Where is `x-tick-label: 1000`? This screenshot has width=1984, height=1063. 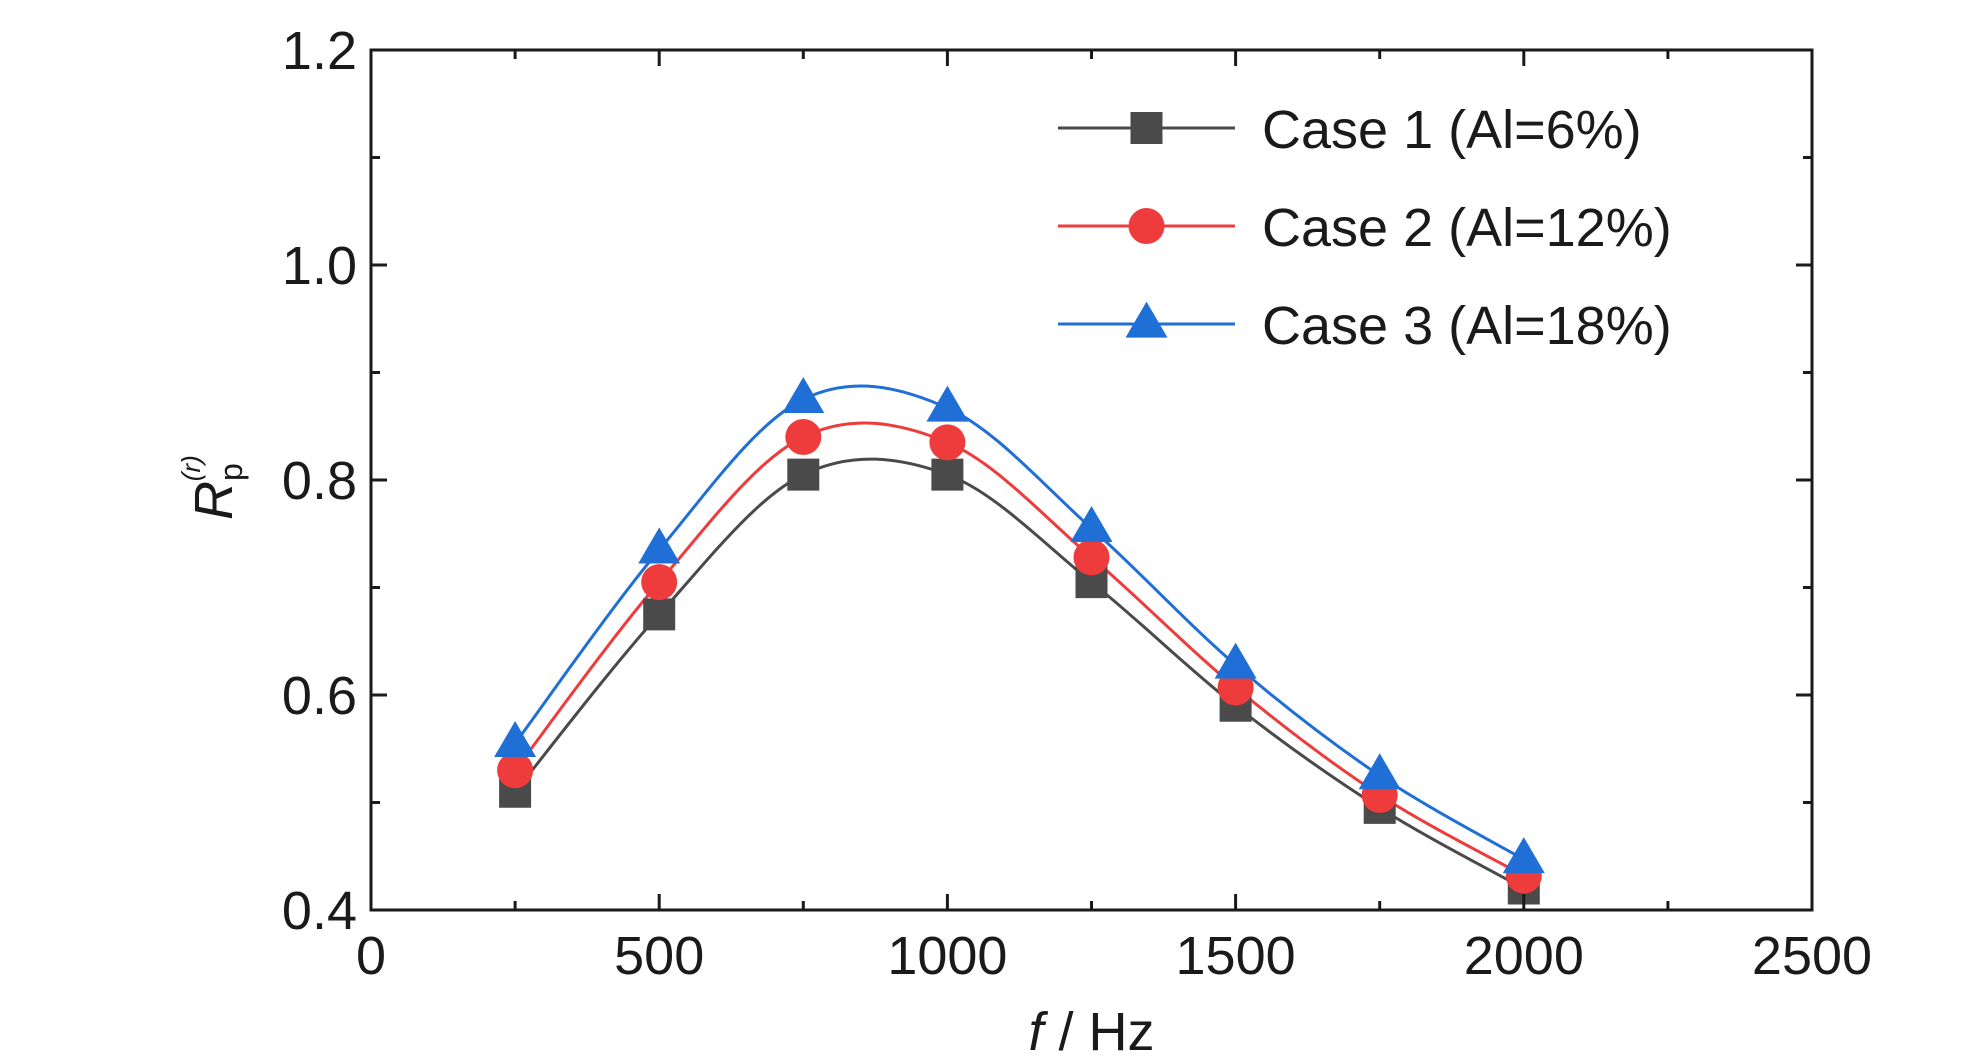
x-tick-label: 1000 is located at coordinates (947, 956).